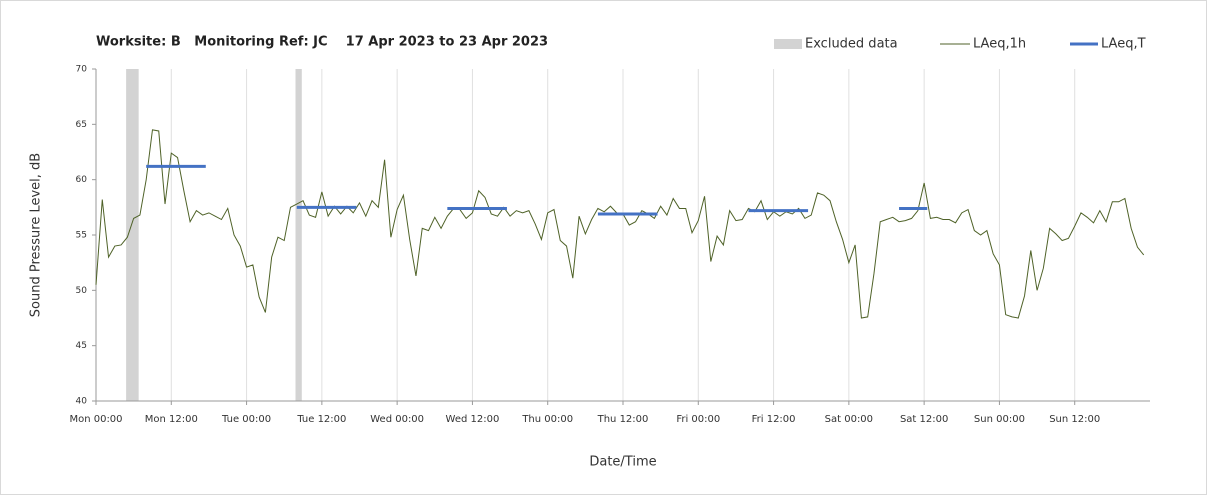  I want to click on x-tick-label: Sat 12:00, so click(924, 419).